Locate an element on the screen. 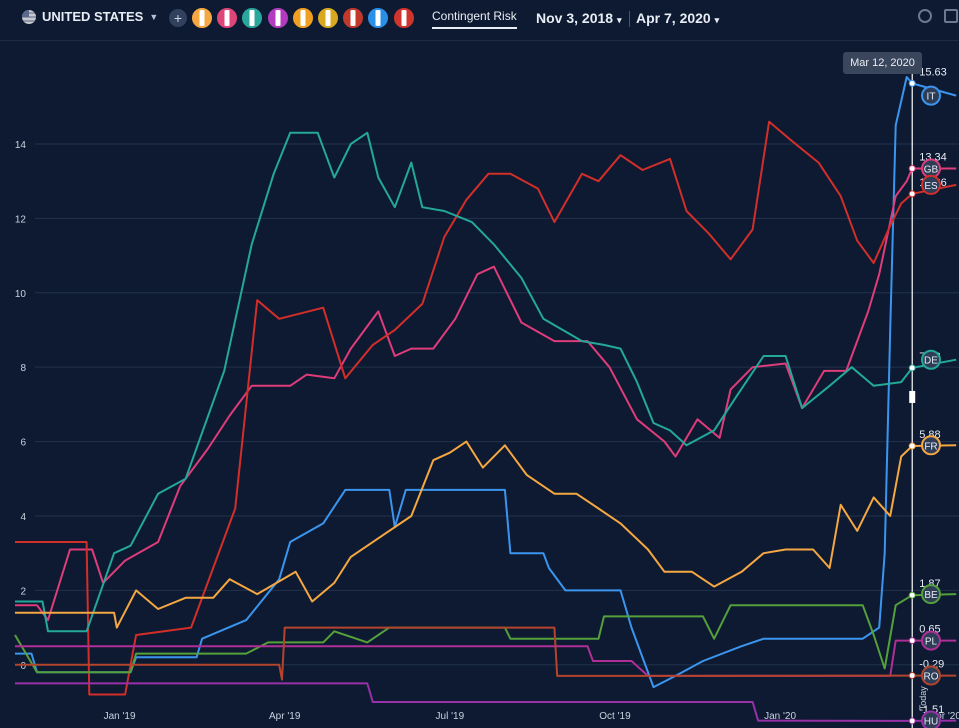 The image size is (959, 728). flag-chip-es is located at coordinates (403, 18).